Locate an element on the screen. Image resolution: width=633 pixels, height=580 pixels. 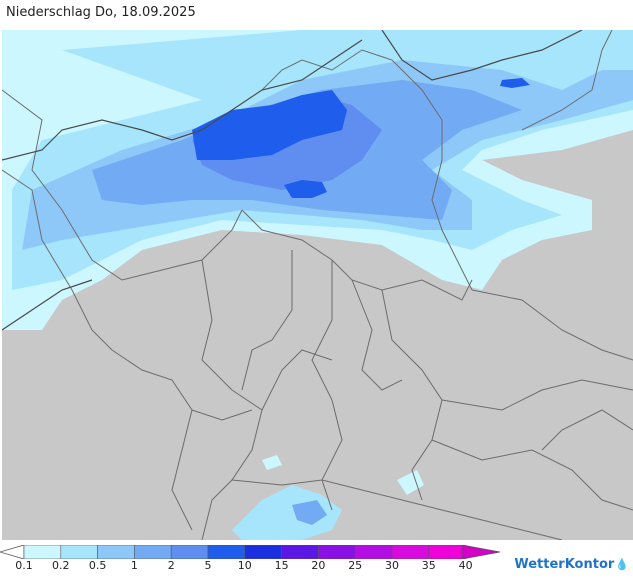
legend-label: 0.2 is located at coordinates (61, 565).